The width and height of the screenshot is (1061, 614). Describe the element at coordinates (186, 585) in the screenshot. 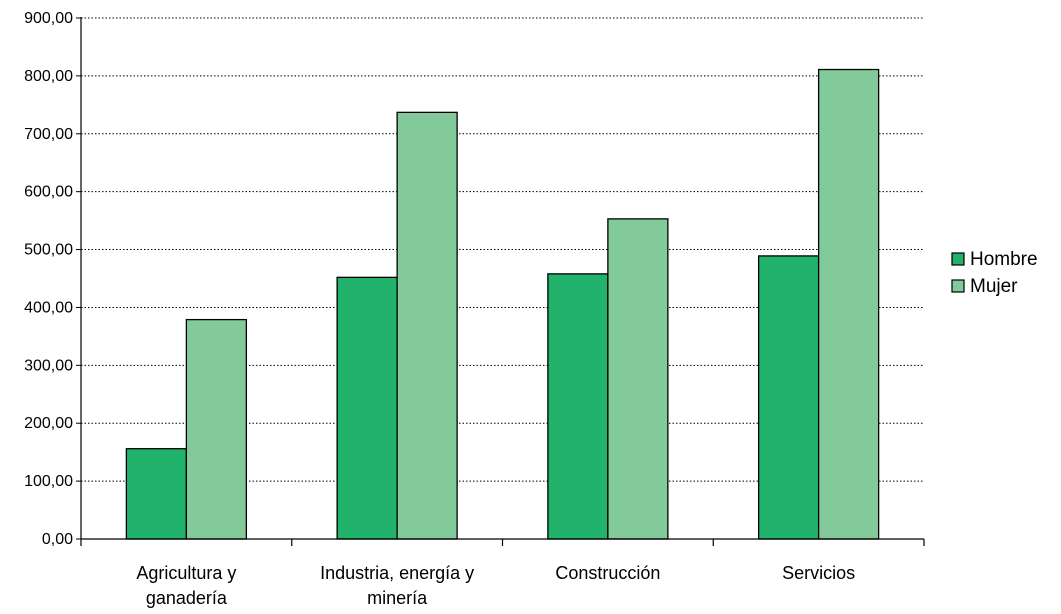

I see `x-category-label: Agricultura y ganadería` at that location.